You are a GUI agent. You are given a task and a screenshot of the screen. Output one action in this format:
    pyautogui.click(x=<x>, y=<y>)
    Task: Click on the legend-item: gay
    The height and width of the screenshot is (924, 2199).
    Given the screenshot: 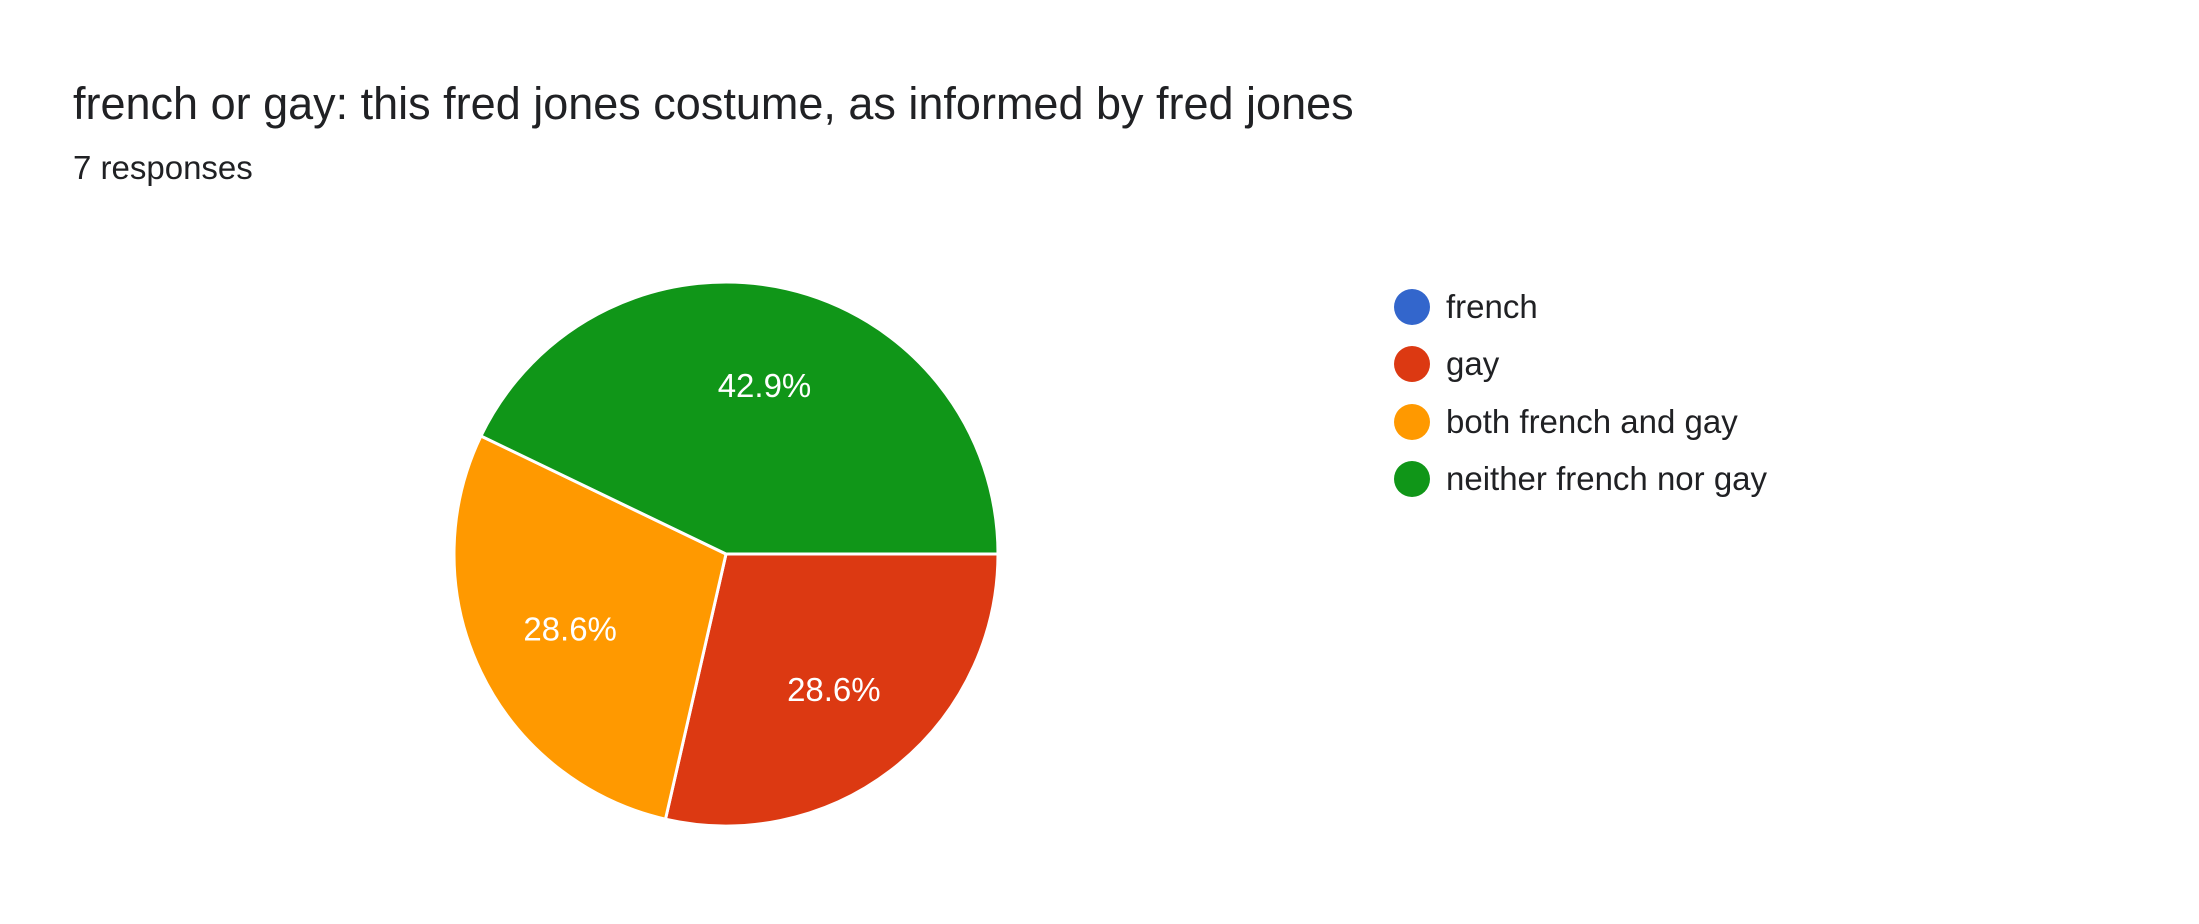 What is the action you would take?
    pyautogui.click(x=1580, y=365)
    